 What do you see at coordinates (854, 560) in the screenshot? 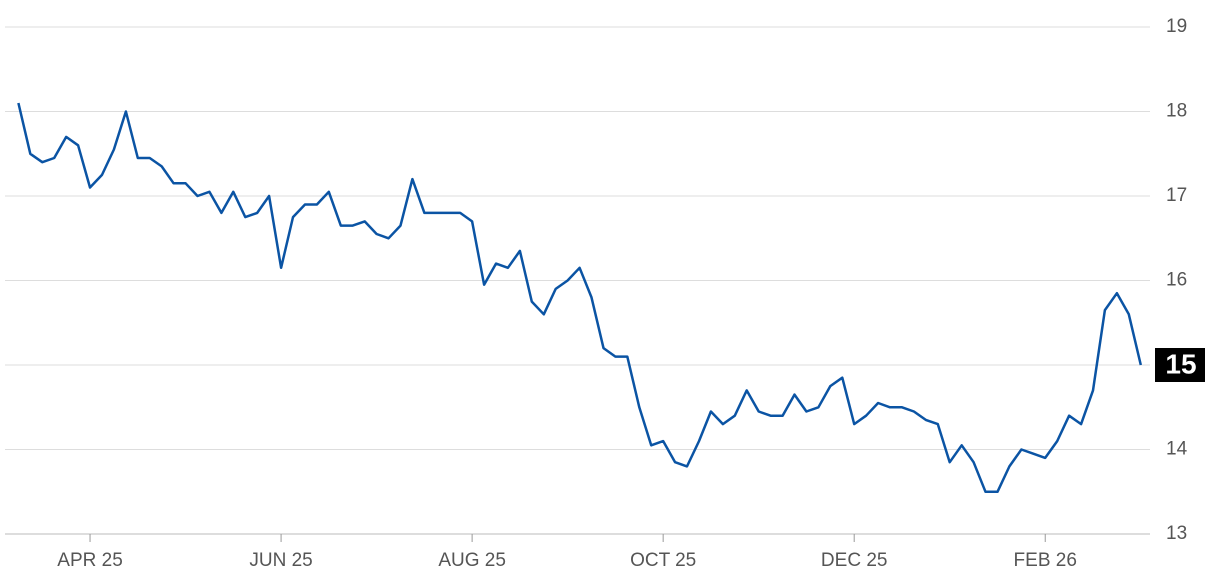
I see `x-tick-label: DEC 25` at bounding box center [854, 560].